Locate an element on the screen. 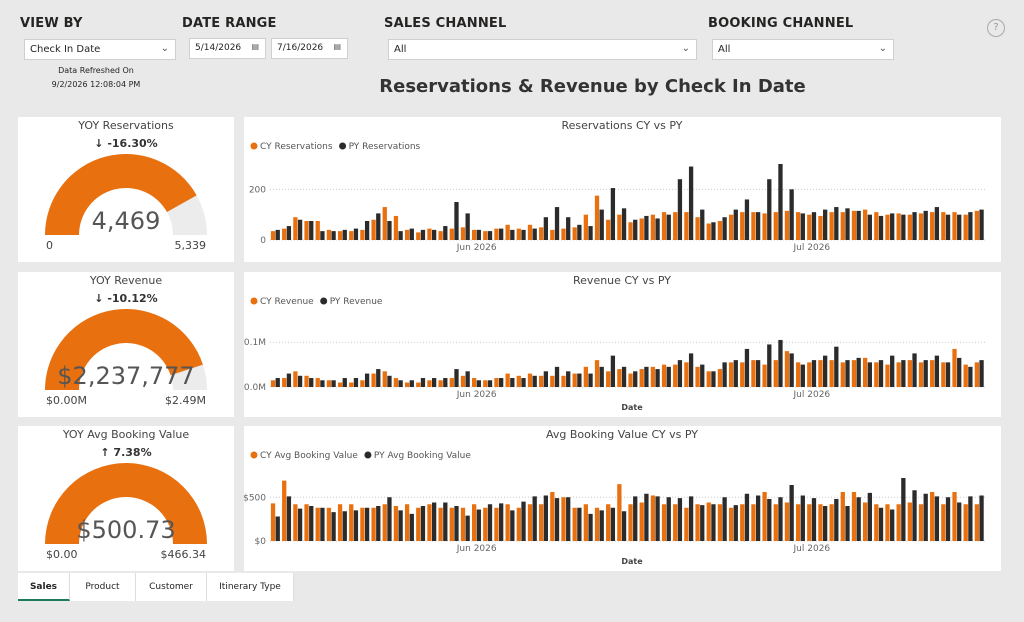  gauge-change: ↓ -16.30% is located at coordinates (125, 143).